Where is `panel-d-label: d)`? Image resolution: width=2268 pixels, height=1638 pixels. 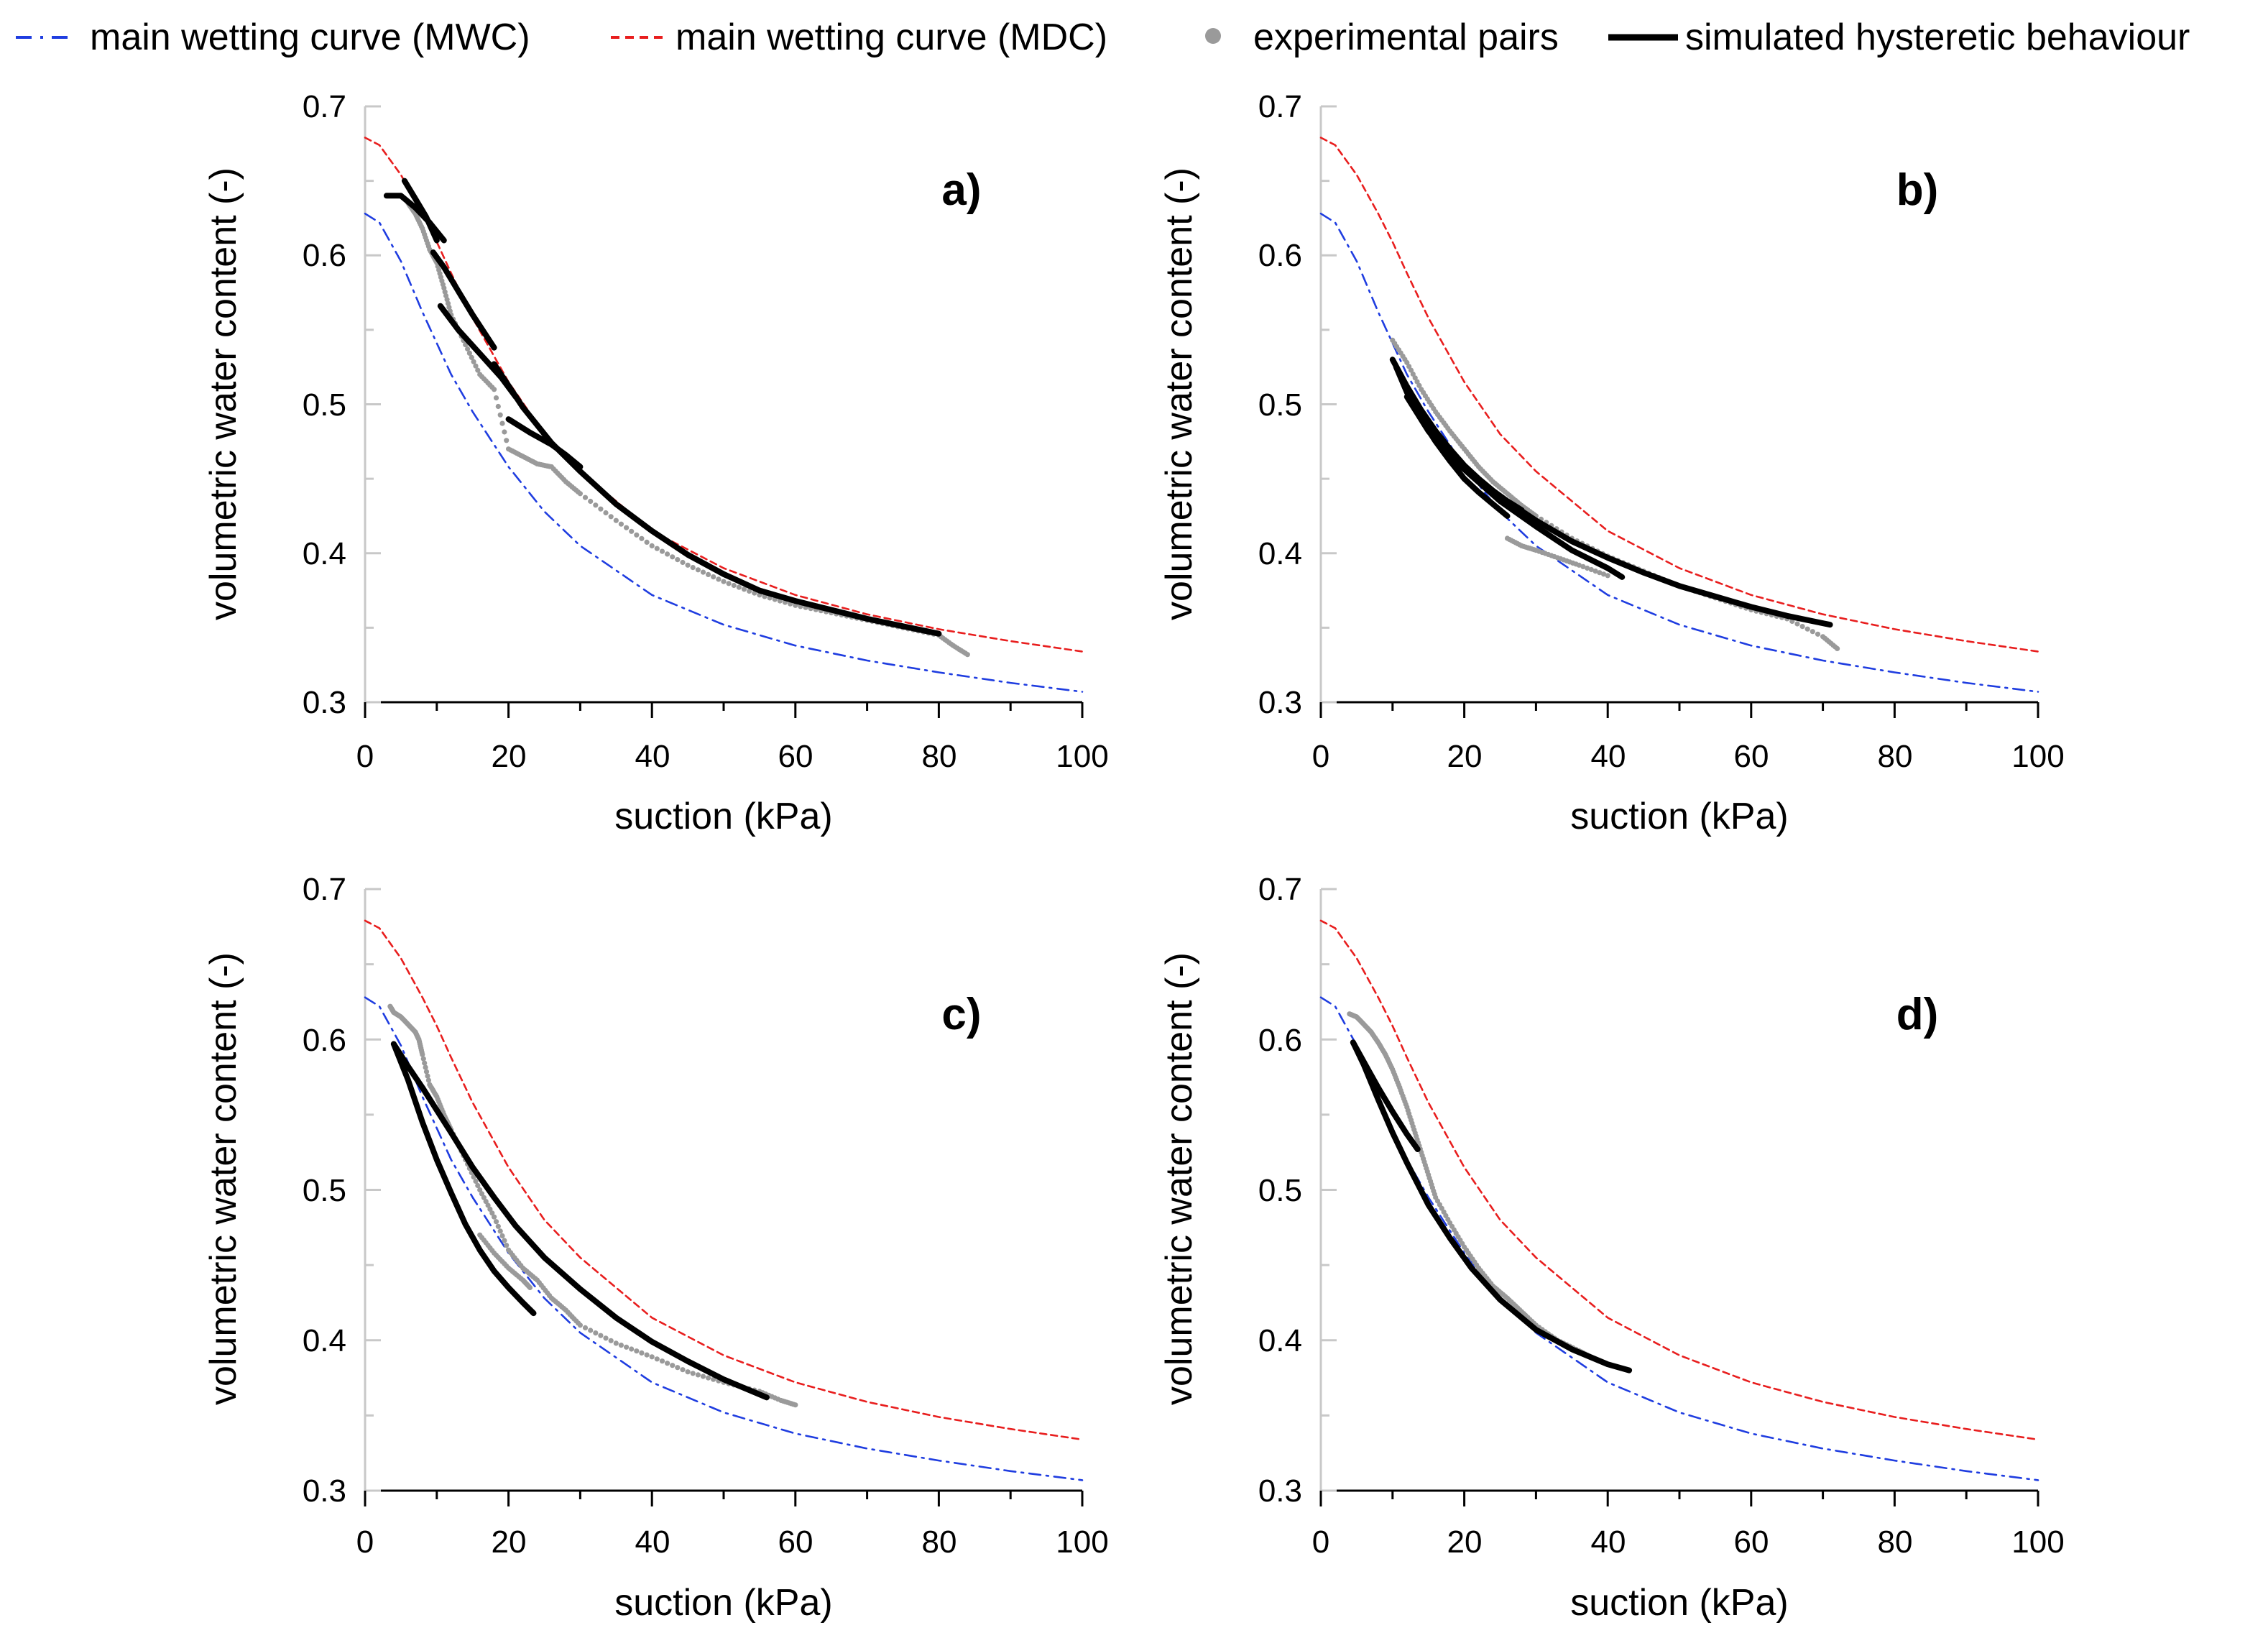
panel-d-label: d) is located at coordinates (1918, 1014).